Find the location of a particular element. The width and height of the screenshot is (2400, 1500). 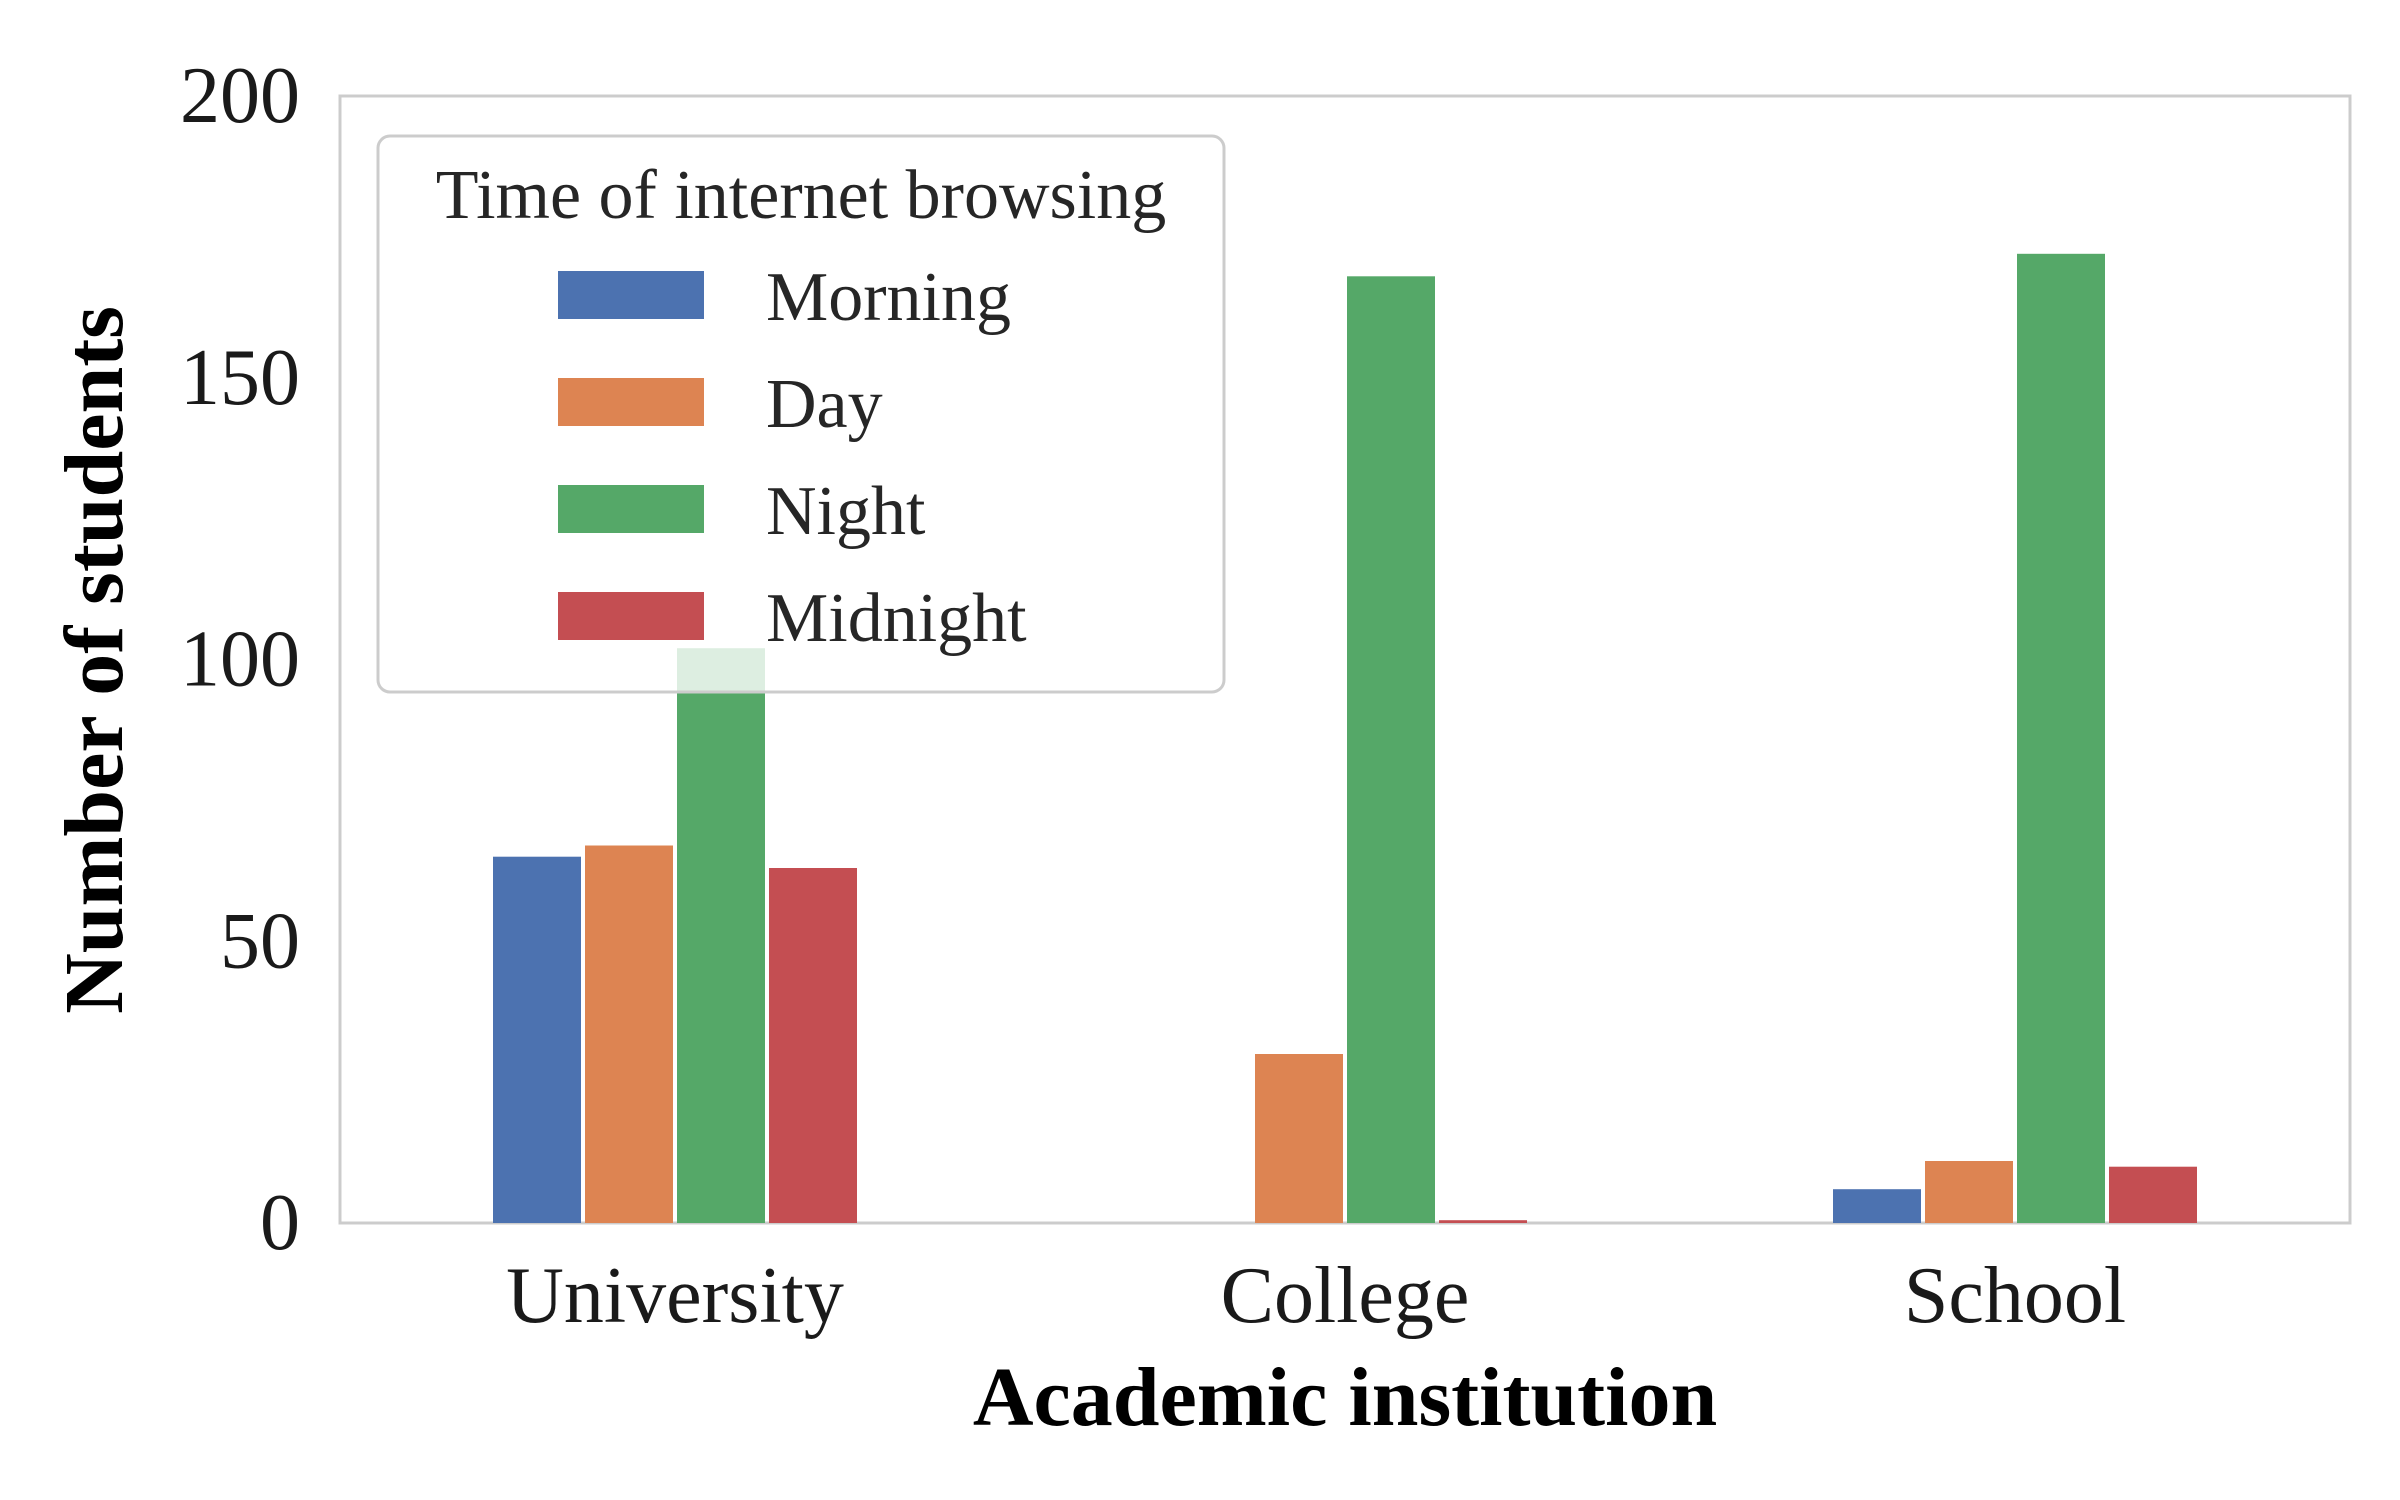

bar-midnight-school is located at coordinates (2153, 1194).